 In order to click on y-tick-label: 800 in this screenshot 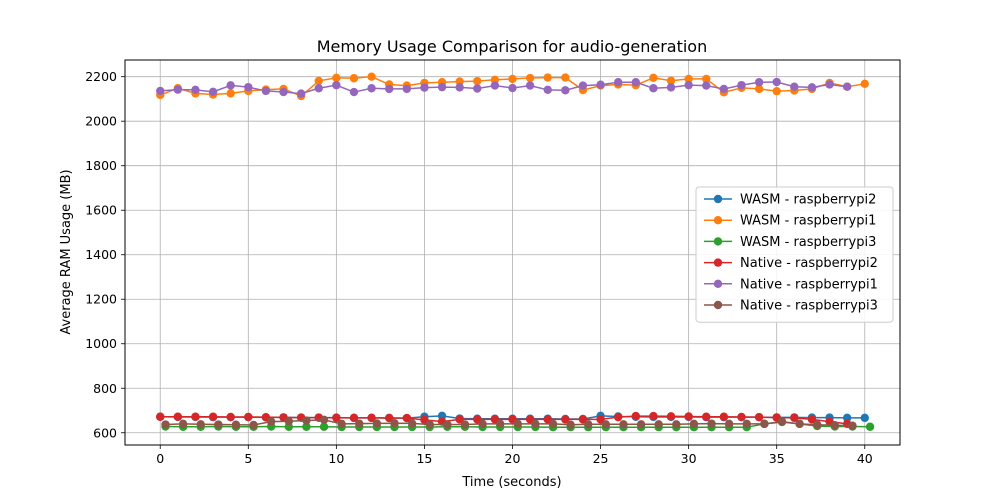, I will do `click(105, 388)`.